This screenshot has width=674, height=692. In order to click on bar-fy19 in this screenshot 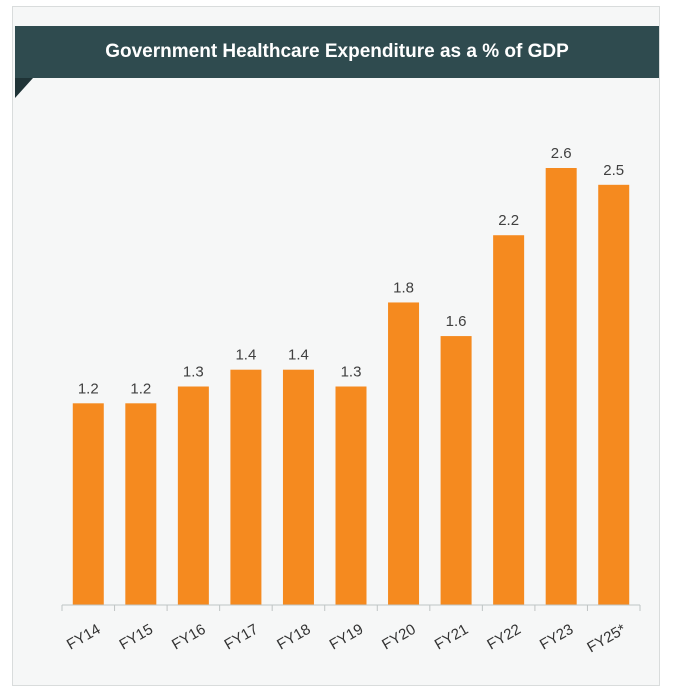, I will do `click(351, 495)`.